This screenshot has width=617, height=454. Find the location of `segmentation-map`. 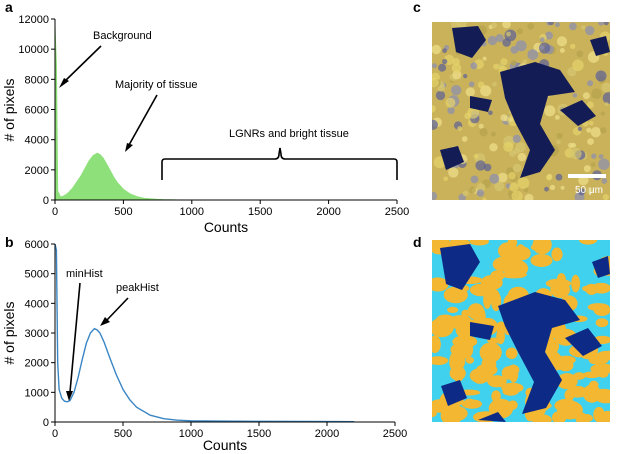

segmentation-map is located at coordinates (521, 331).